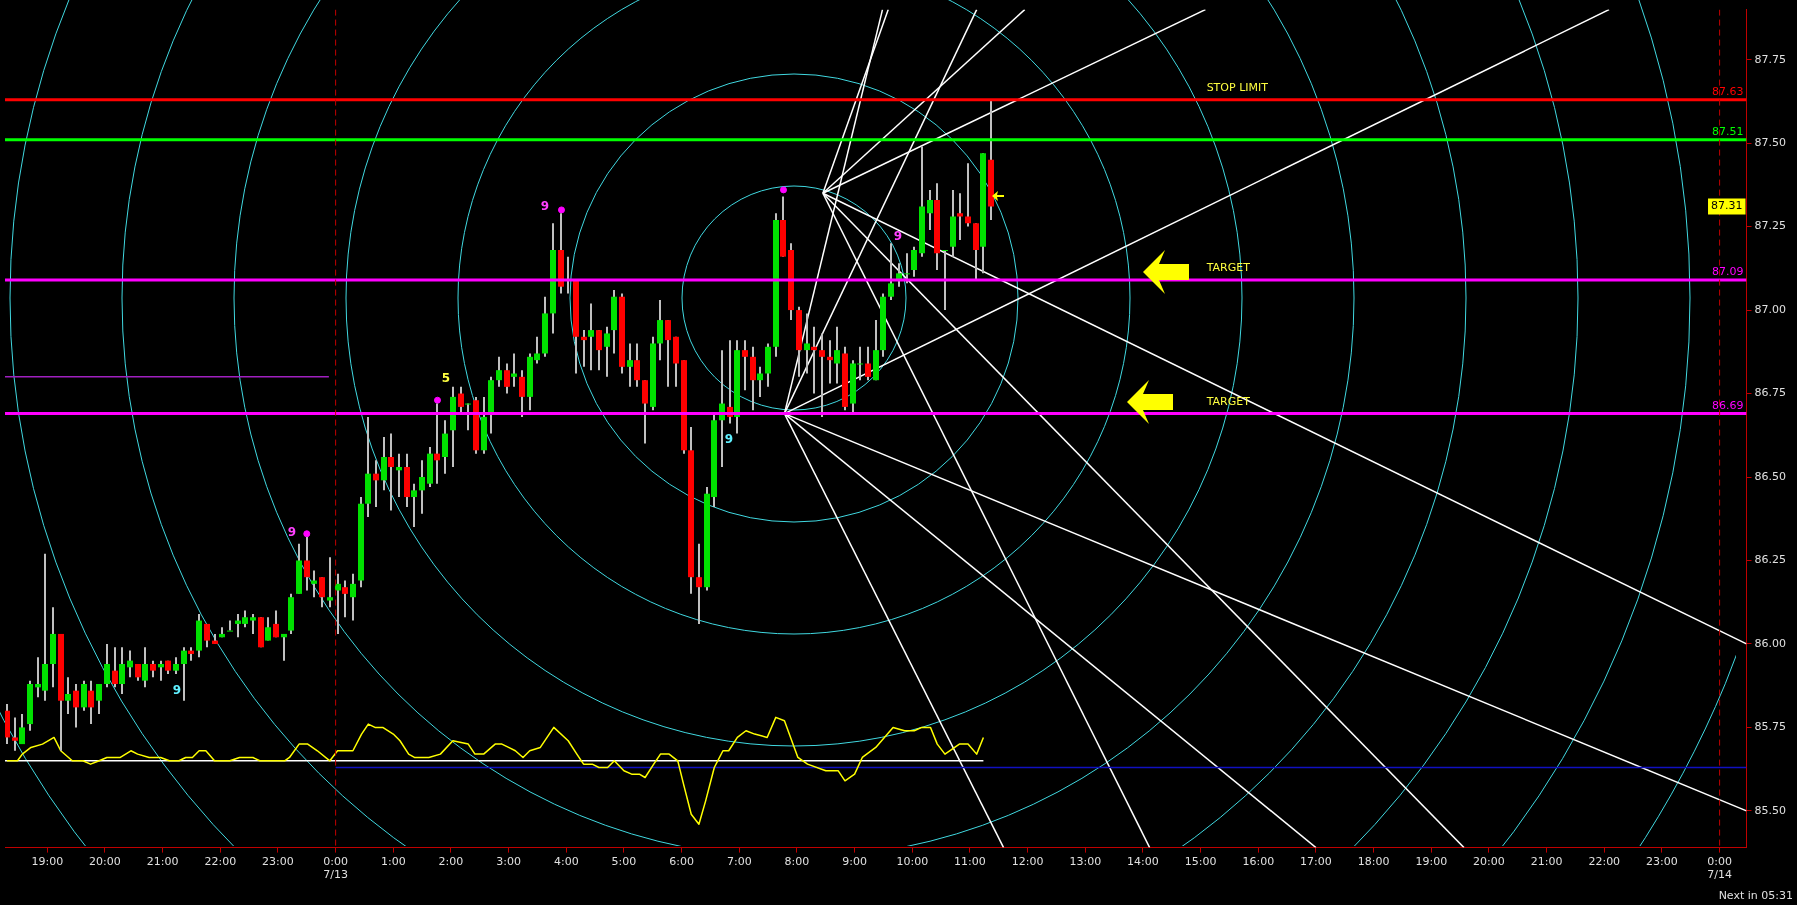  What do you see at coordinates (1237, 88) in the screenshot?
I see `ref-line-label: STOP LIMIT` at bounding box center [1237, 88].